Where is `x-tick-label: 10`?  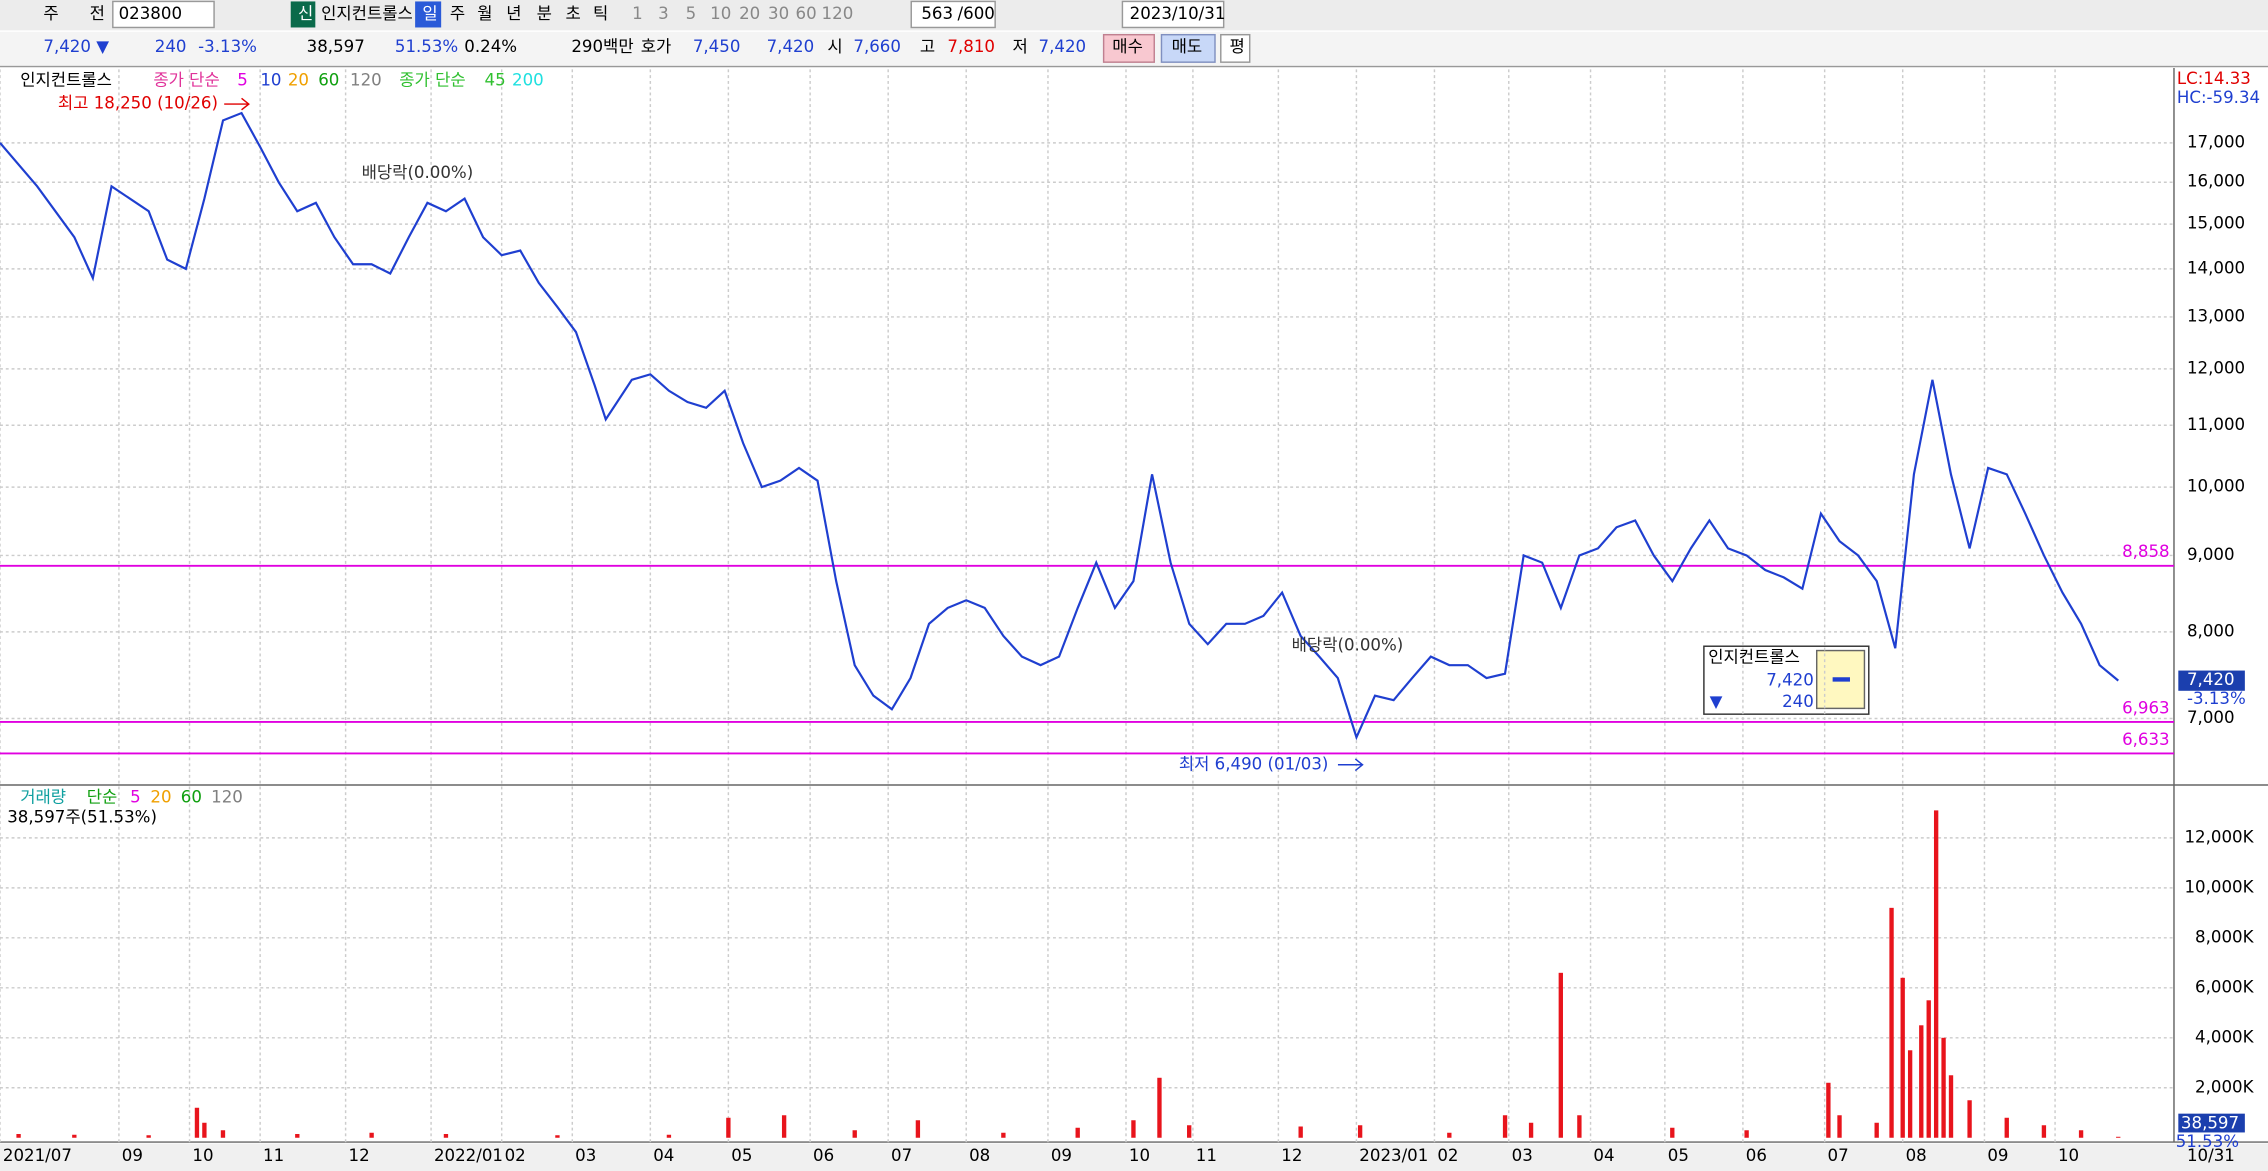 x-tick-label: 10 is located at coordinates (202, 1155).